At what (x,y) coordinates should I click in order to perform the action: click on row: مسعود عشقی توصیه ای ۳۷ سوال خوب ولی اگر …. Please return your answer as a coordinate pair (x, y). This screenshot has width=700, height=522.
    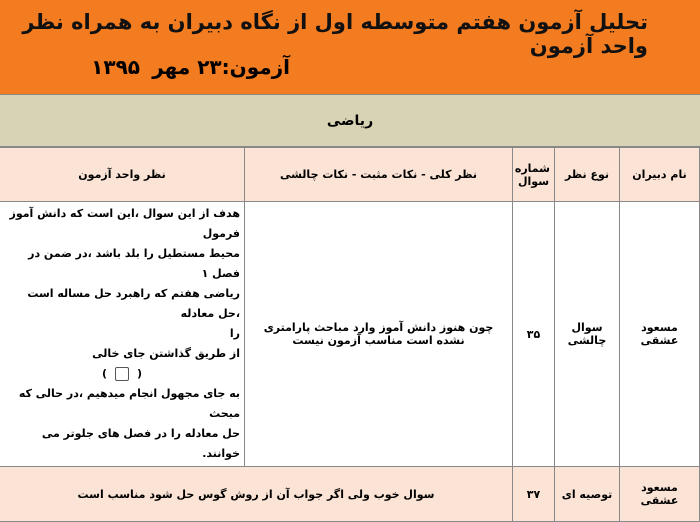
    Looking at the image, I should click on (350, 494).